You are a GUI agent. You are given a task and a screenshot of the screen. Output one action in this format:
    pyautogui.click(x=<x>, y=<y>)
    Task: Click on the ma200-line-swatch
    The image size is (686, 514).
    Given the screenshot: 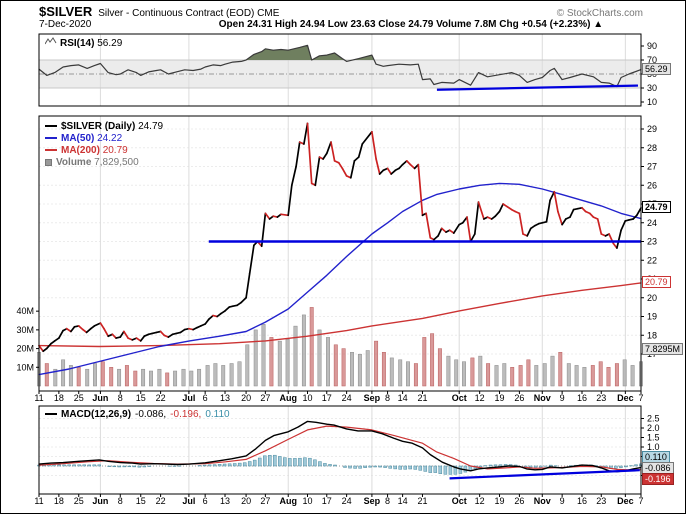 What is the action you would take?
    pyautogui.click(x=51, y=150)
    